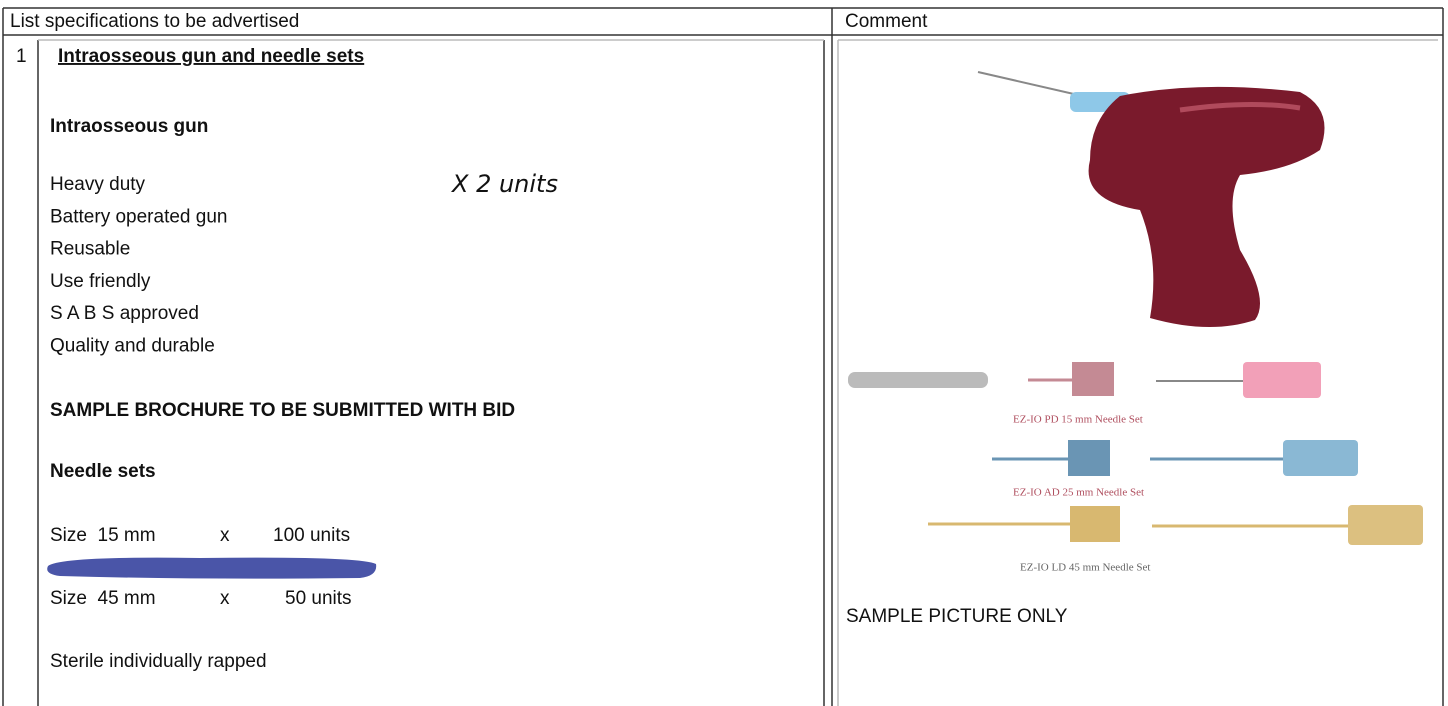 This screenshot has width=1448, height=706. Describe the element at coordinates (124, 313) in the screenshot. I see `feature-item: S A B S approved` at that location.